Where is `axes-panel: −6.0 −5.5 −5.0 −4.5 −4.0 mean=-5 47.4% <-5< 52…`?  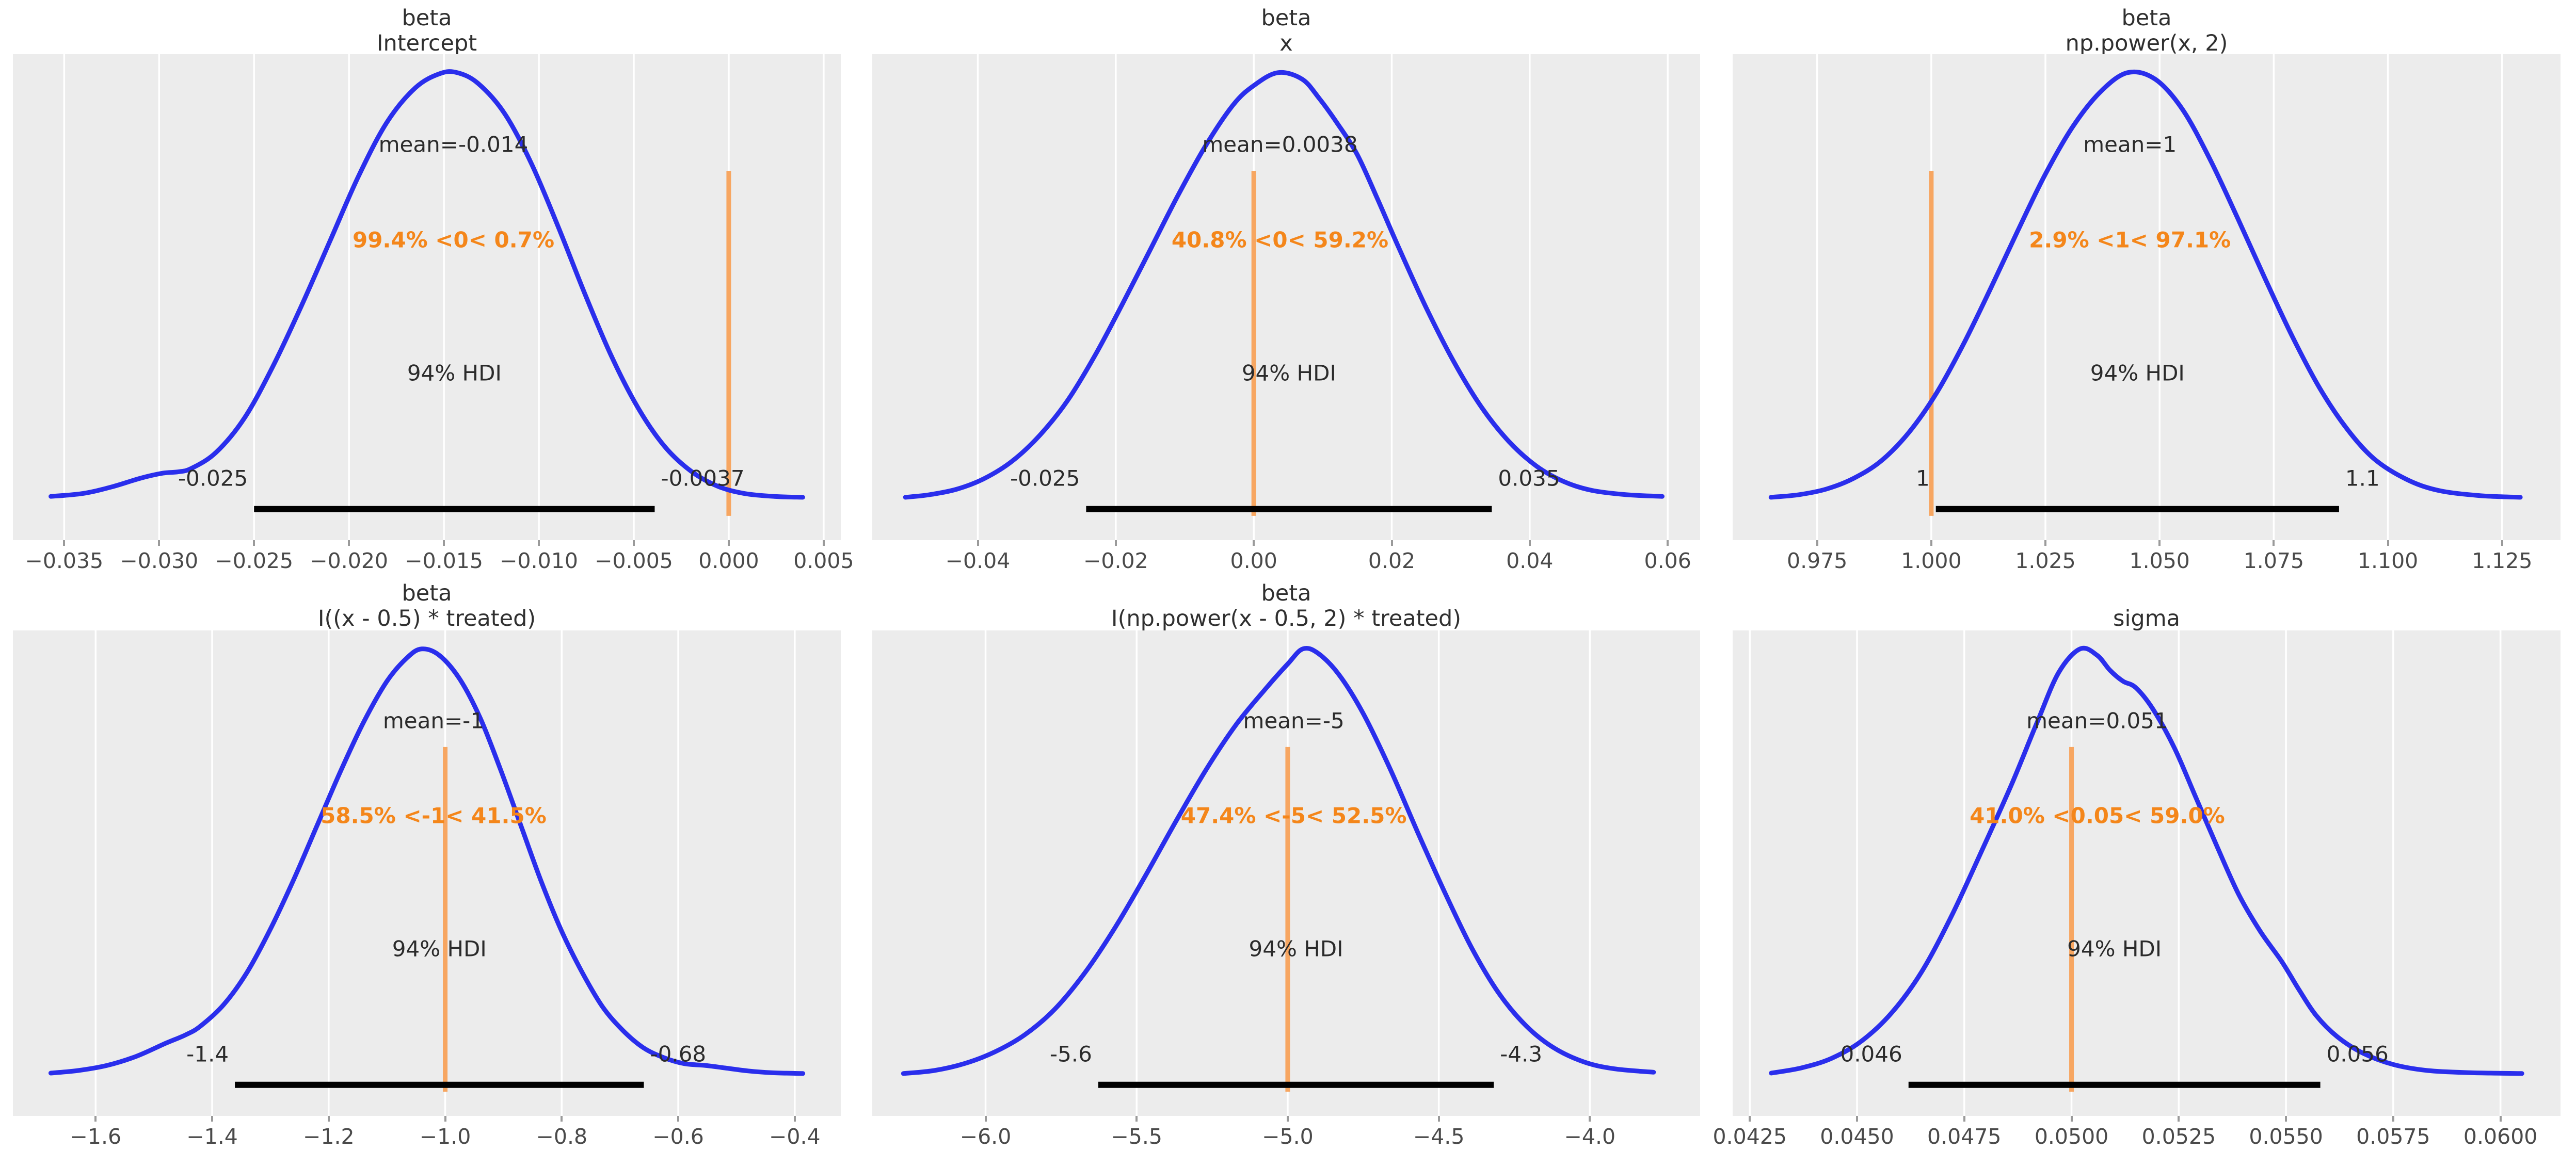 axes-panel: −6.0 −5.5 −5.0 −4.5 −4.0 mean=-5 47.4% <-5< 52… is located at coordinates (1286, 890).